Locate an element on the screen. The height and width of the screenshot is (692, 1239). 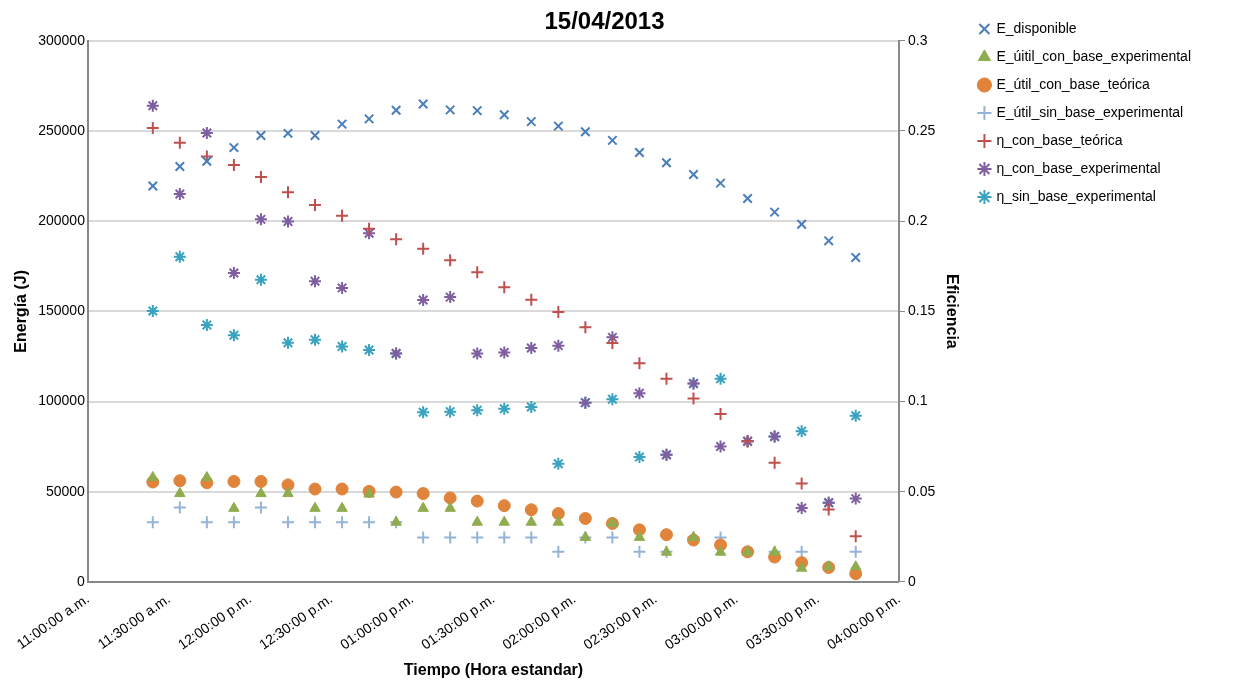
legend-label: η_sin_base_experimental is located at coordinates (1076, 195).